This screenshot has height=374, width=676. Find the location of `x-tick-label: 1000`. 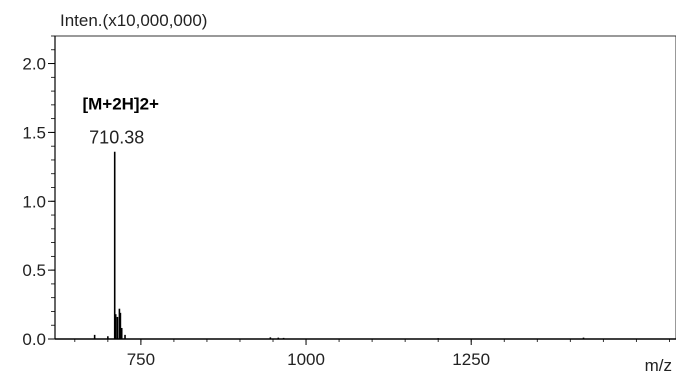

x-tick-label: 1000 is located at coordinates (306, 359).